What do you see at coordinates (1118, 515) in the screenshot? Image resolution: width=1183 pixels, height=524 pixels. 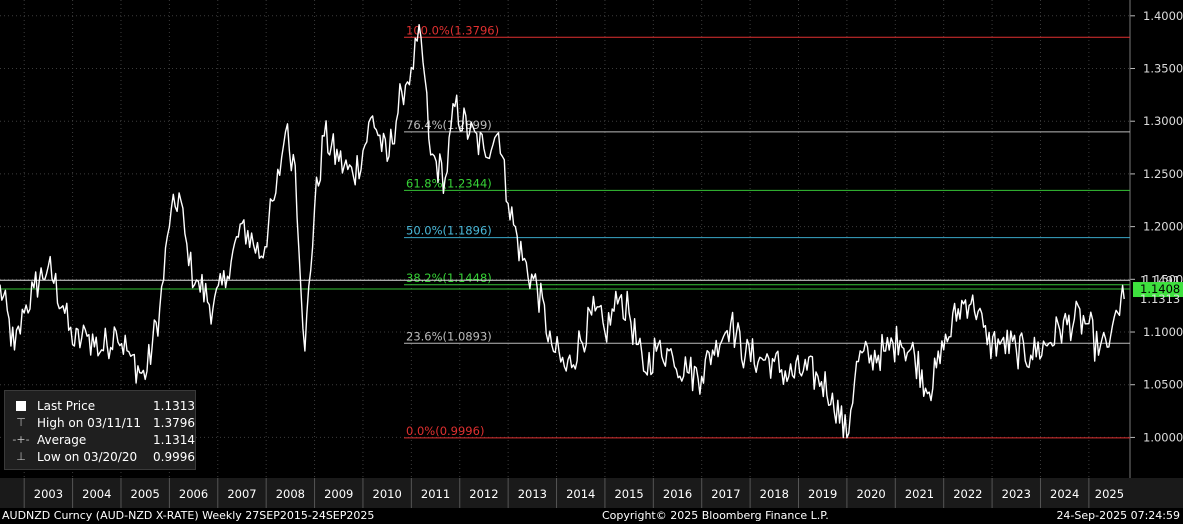 I see `footer-timestamp: 24-Sep-2025 07:24:59` at bounding box center [1118, 515].